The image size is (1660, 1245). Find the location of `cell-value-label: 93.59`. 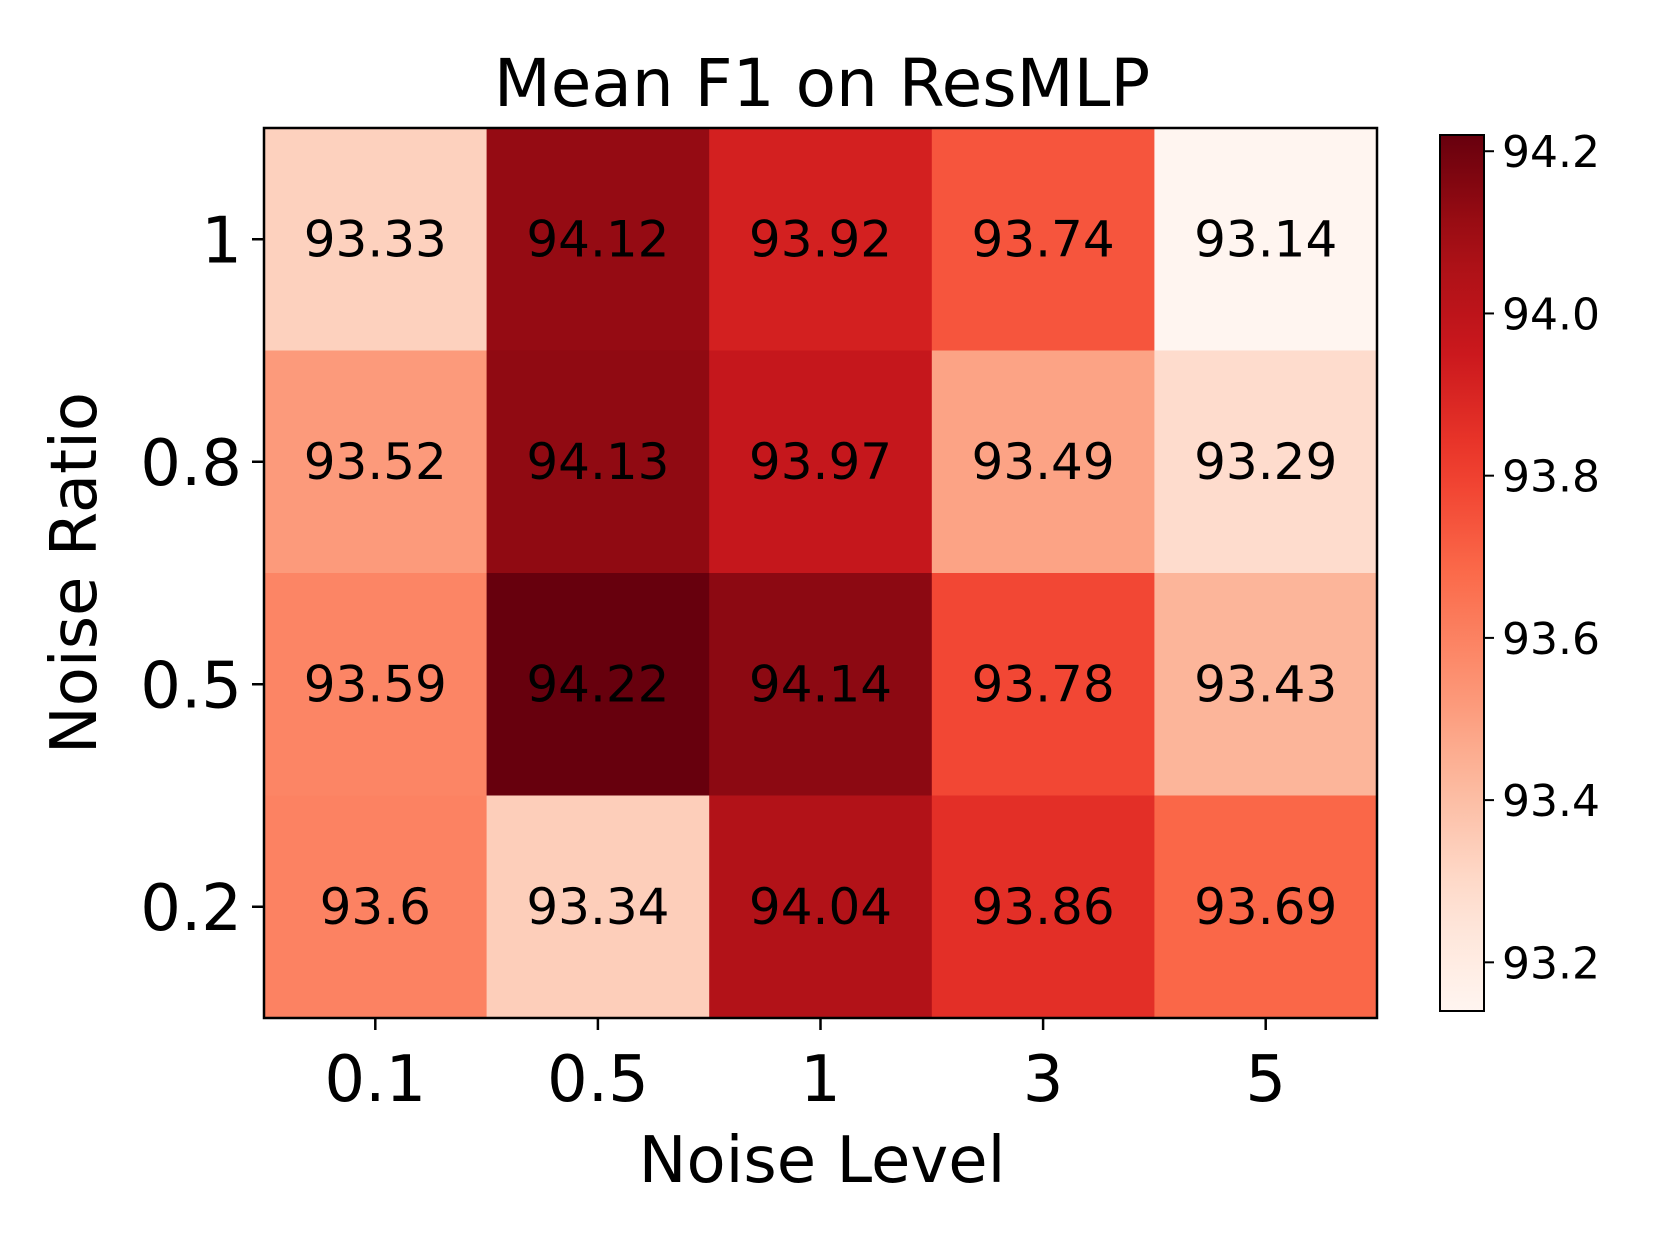

cell-value-label: 93.59 is located at coordinates (375, 684).